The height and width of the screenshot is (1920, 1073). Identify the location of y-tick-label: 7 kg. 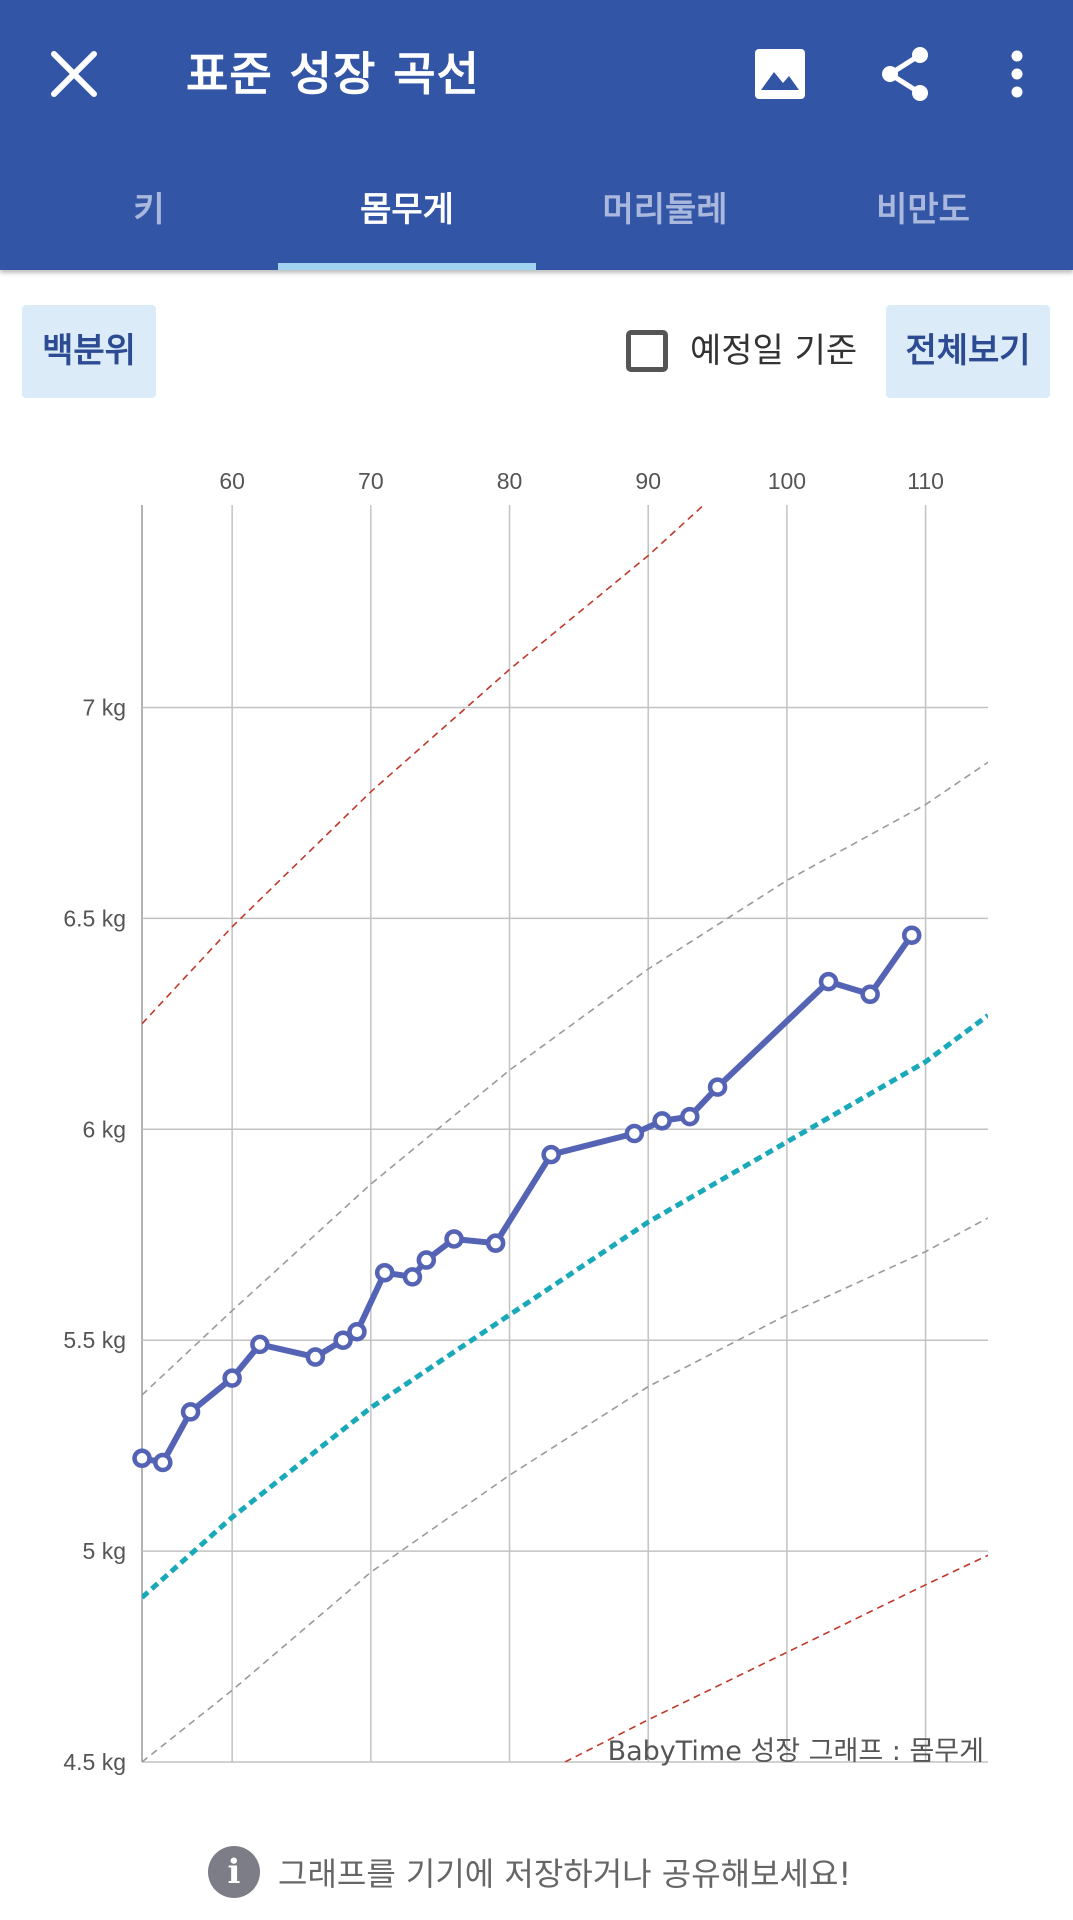
(104, 707).